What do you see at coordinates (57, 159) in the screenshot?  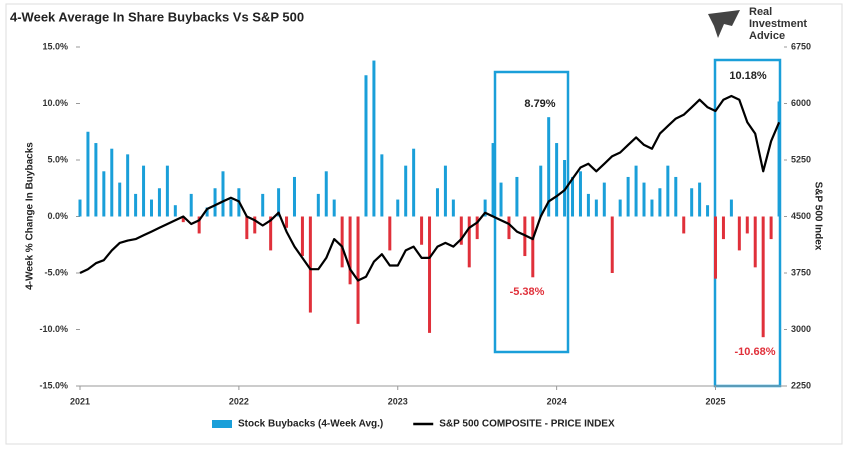 I see `y-tick-label: 5.0%` at bounding box center [57, 159].